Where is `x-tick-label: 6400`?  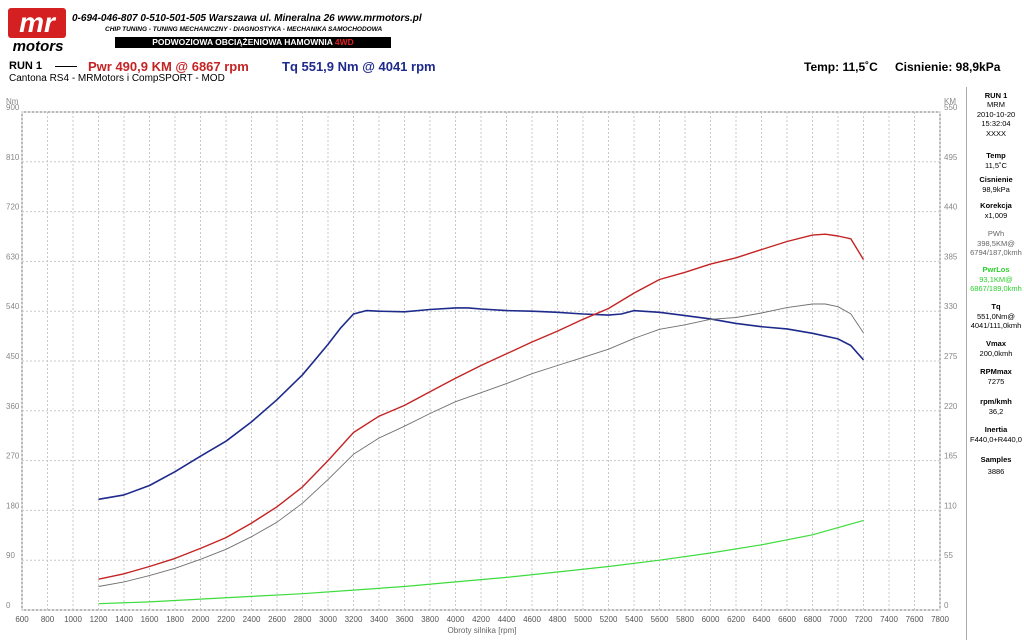 x-tick-label: 6400 is located at coordinates (762, 619).